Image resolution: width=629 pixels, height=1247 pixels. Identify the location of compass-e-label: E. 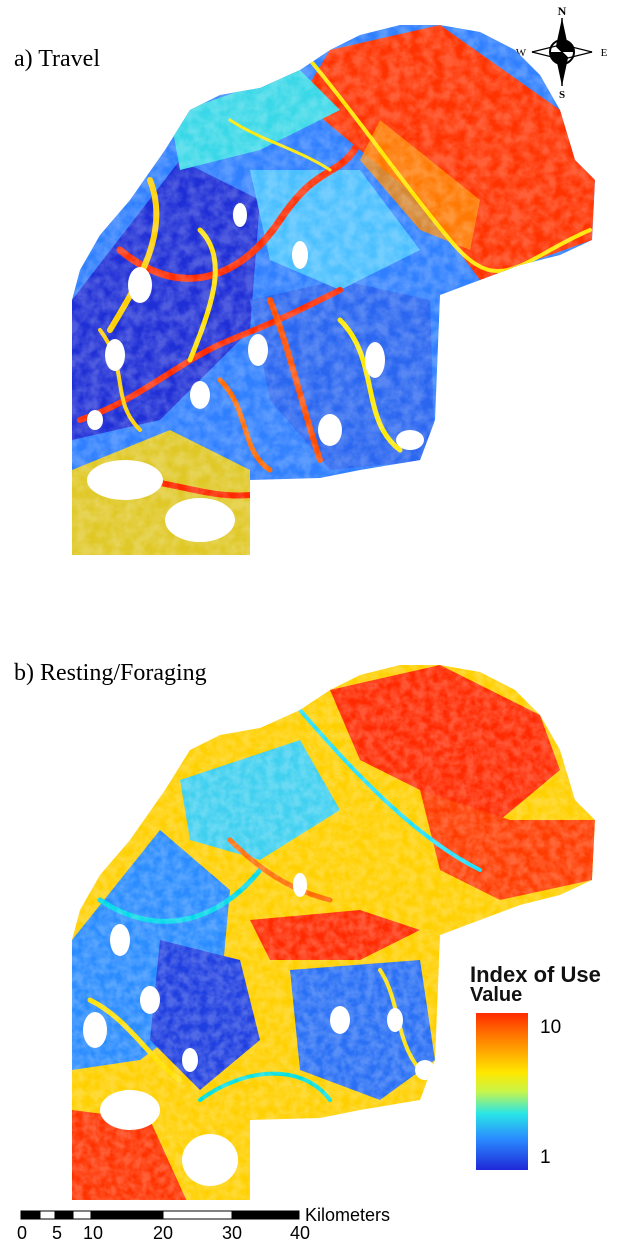
(604, 53).